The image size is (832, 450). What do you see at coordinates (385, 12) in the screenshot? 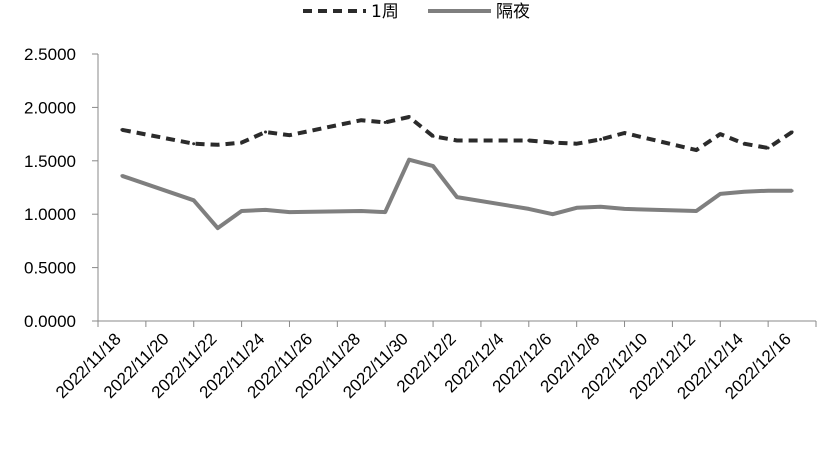
I see `legend-label-0: 1周` at bounding box center [385, 12].